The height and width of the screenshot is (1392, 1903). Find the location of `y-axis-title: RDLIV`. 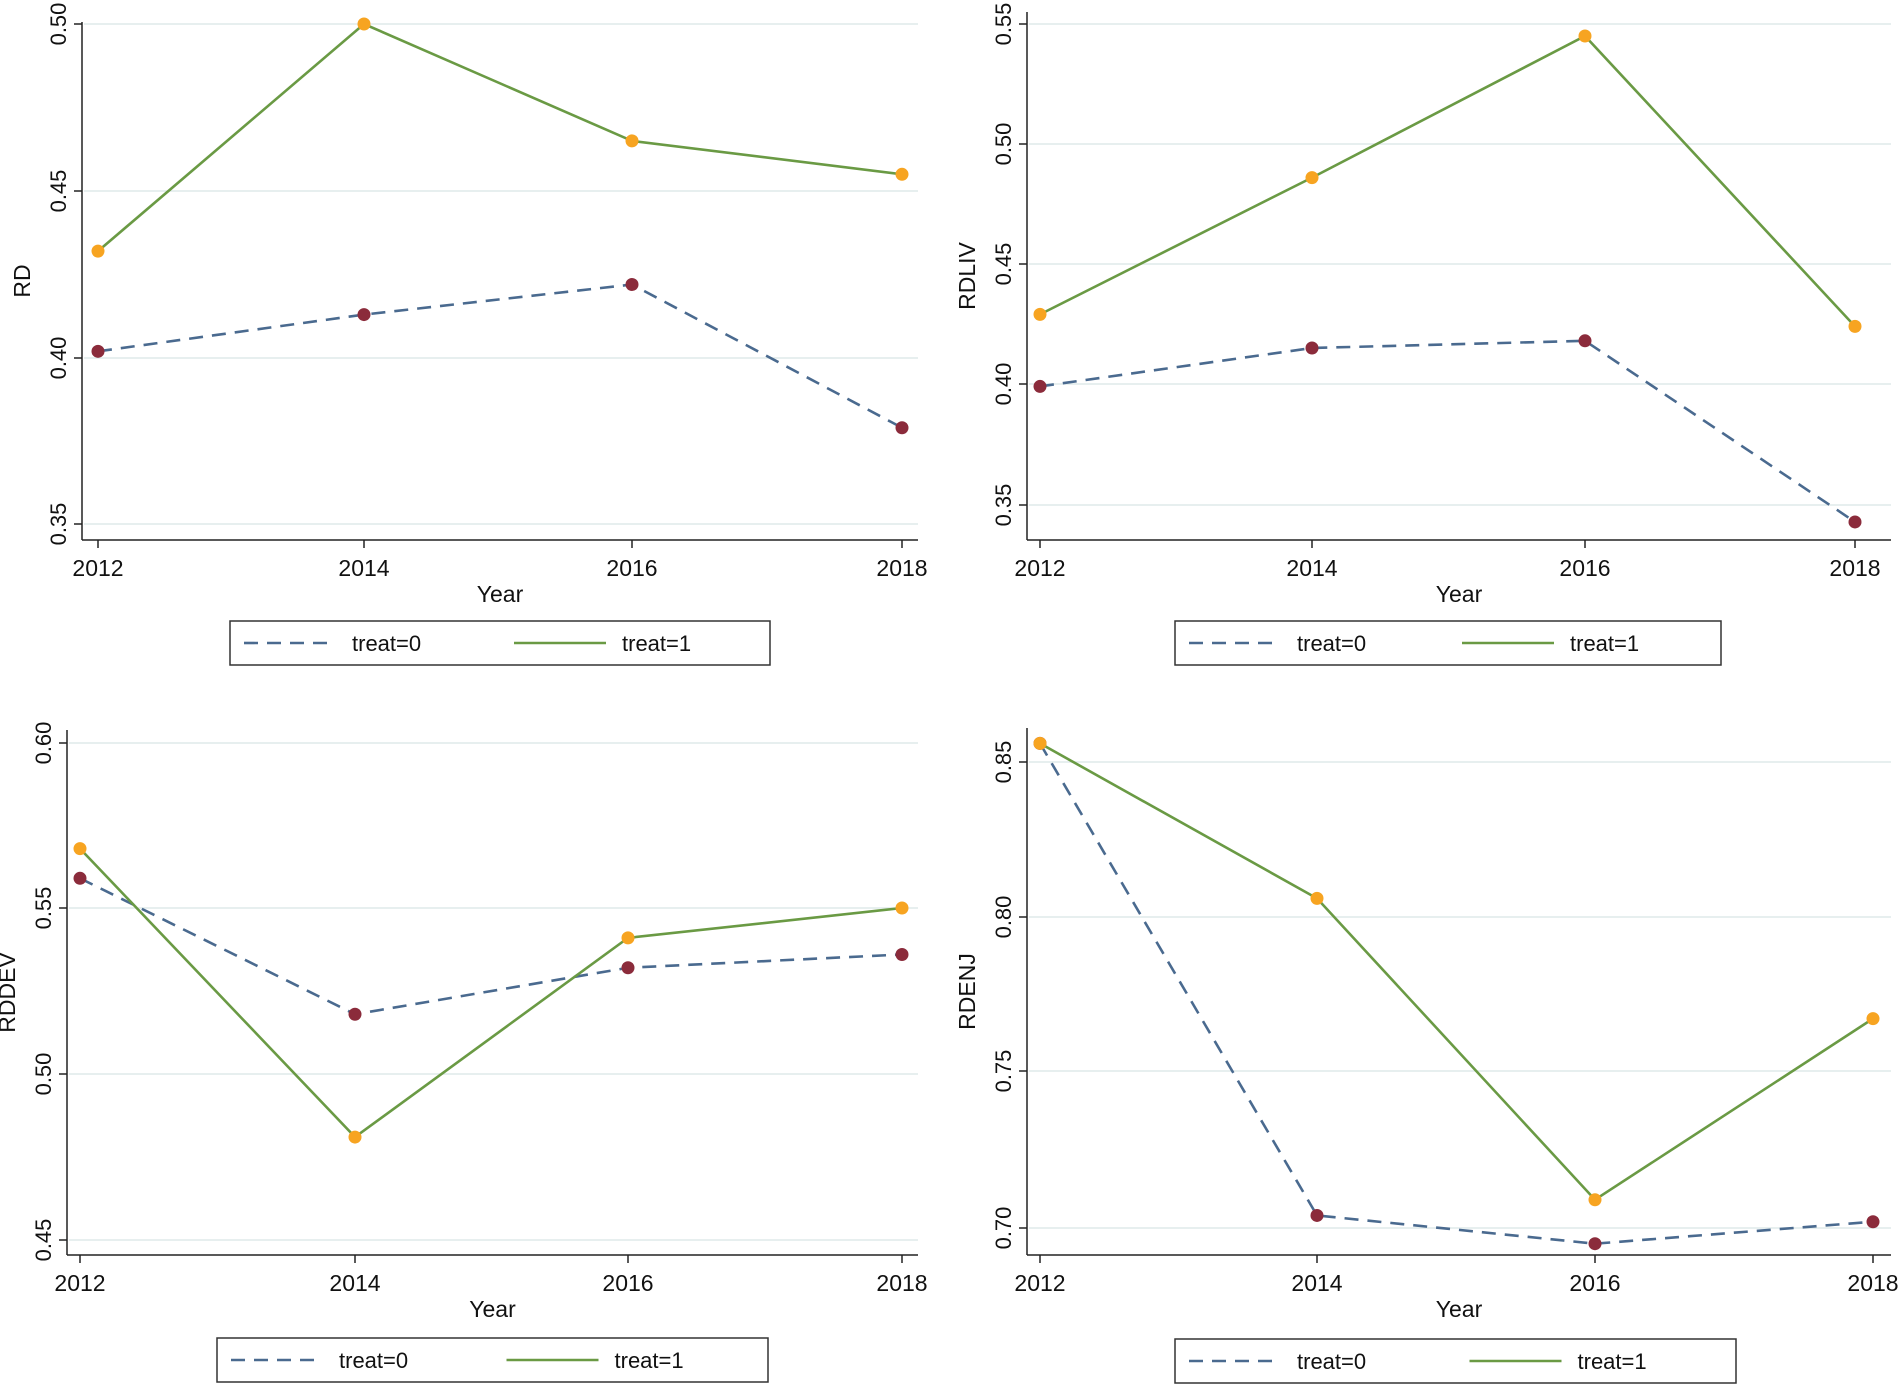

y-axis-title: RDLIV is located at coordinates (967, 275).